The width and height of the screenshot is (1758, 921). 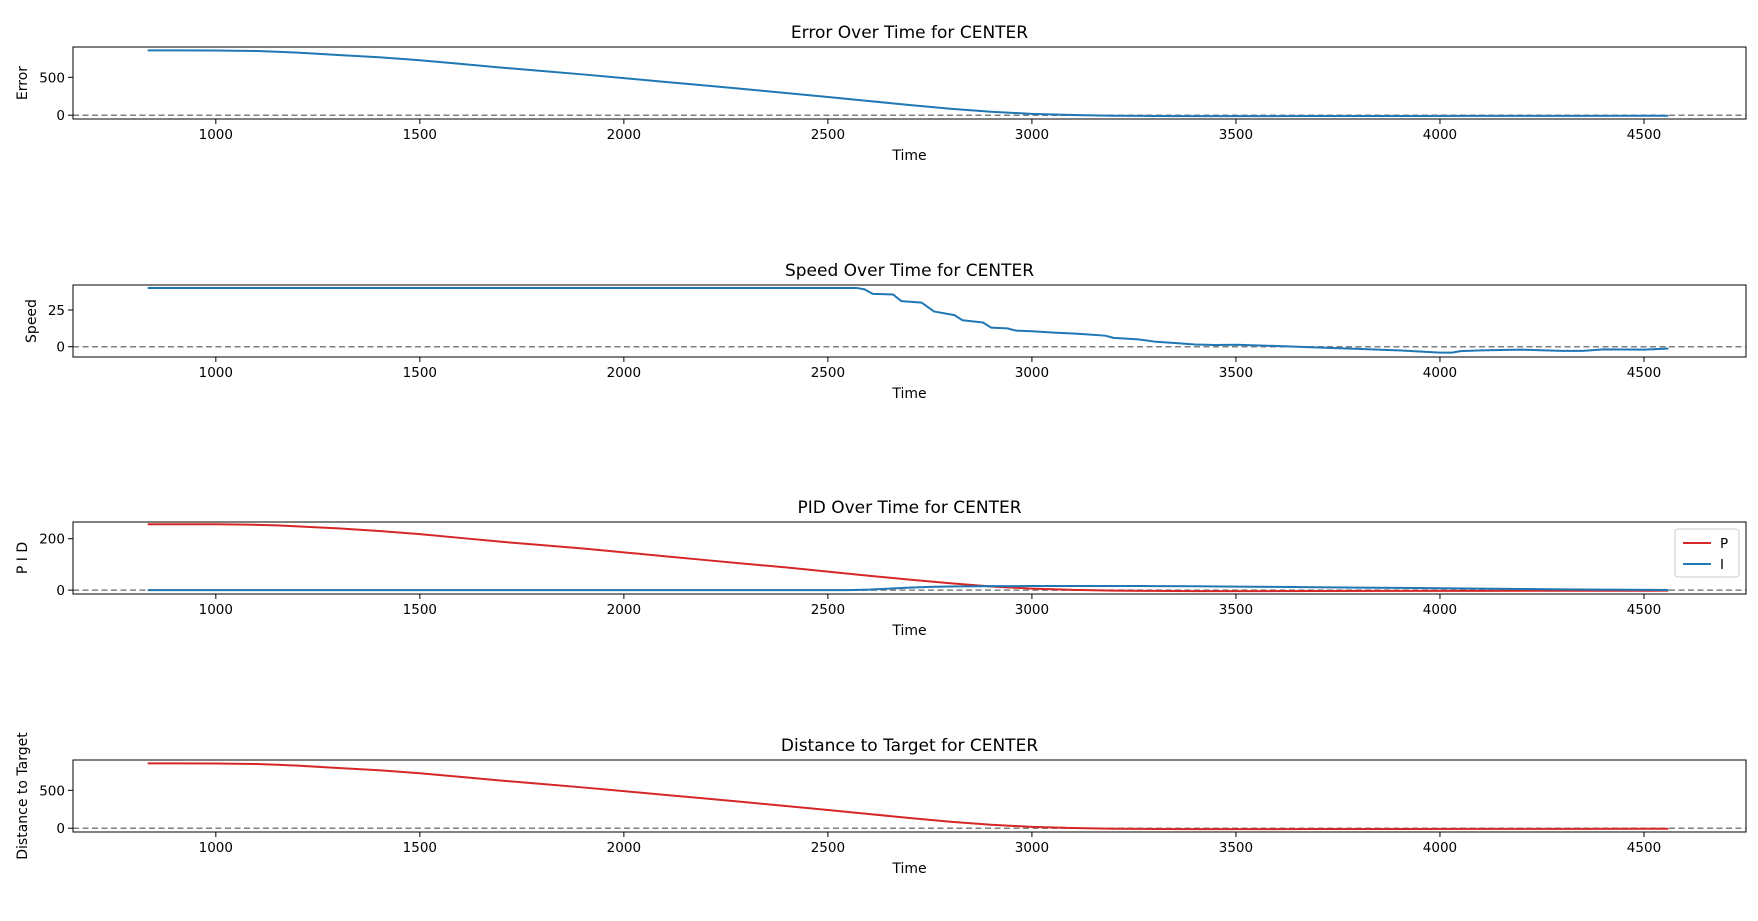 I want to click on series-line-p, so click(x=908, y=558).